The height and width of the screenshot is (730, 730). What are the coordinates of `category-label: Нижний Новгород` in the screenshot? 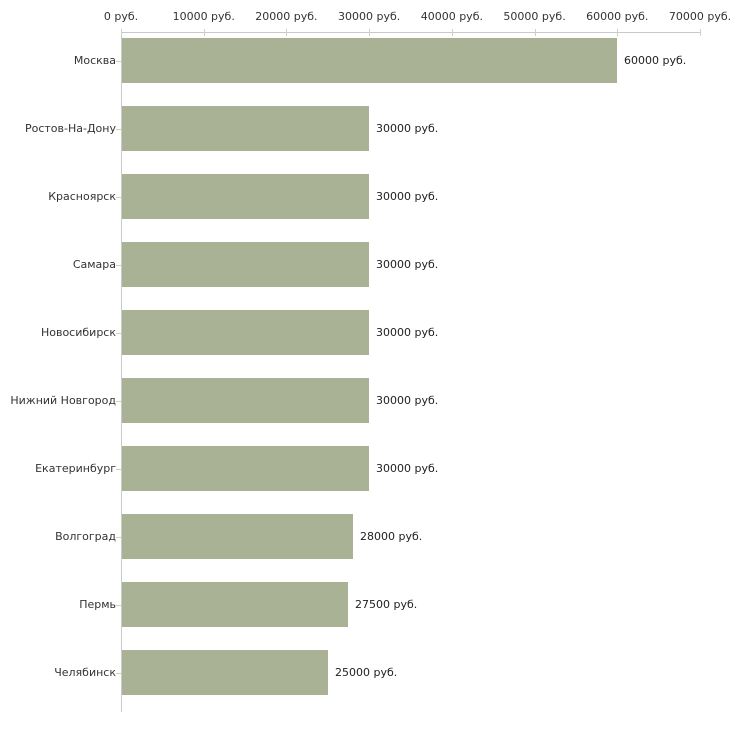 It's located at (63, 400).